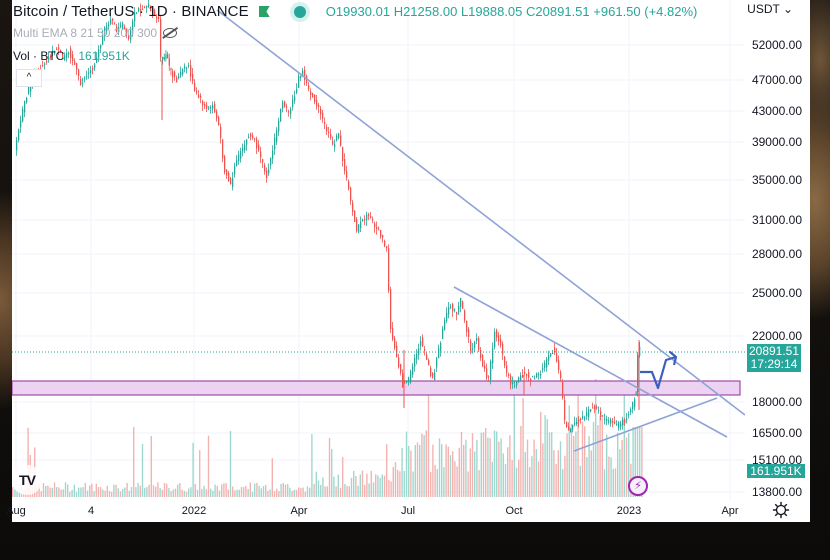 This screenshot has width=830, height=560. Describe the element at coordinates (629, 511) in the screenshot. I see `time-axis-label: 2023` at that location.